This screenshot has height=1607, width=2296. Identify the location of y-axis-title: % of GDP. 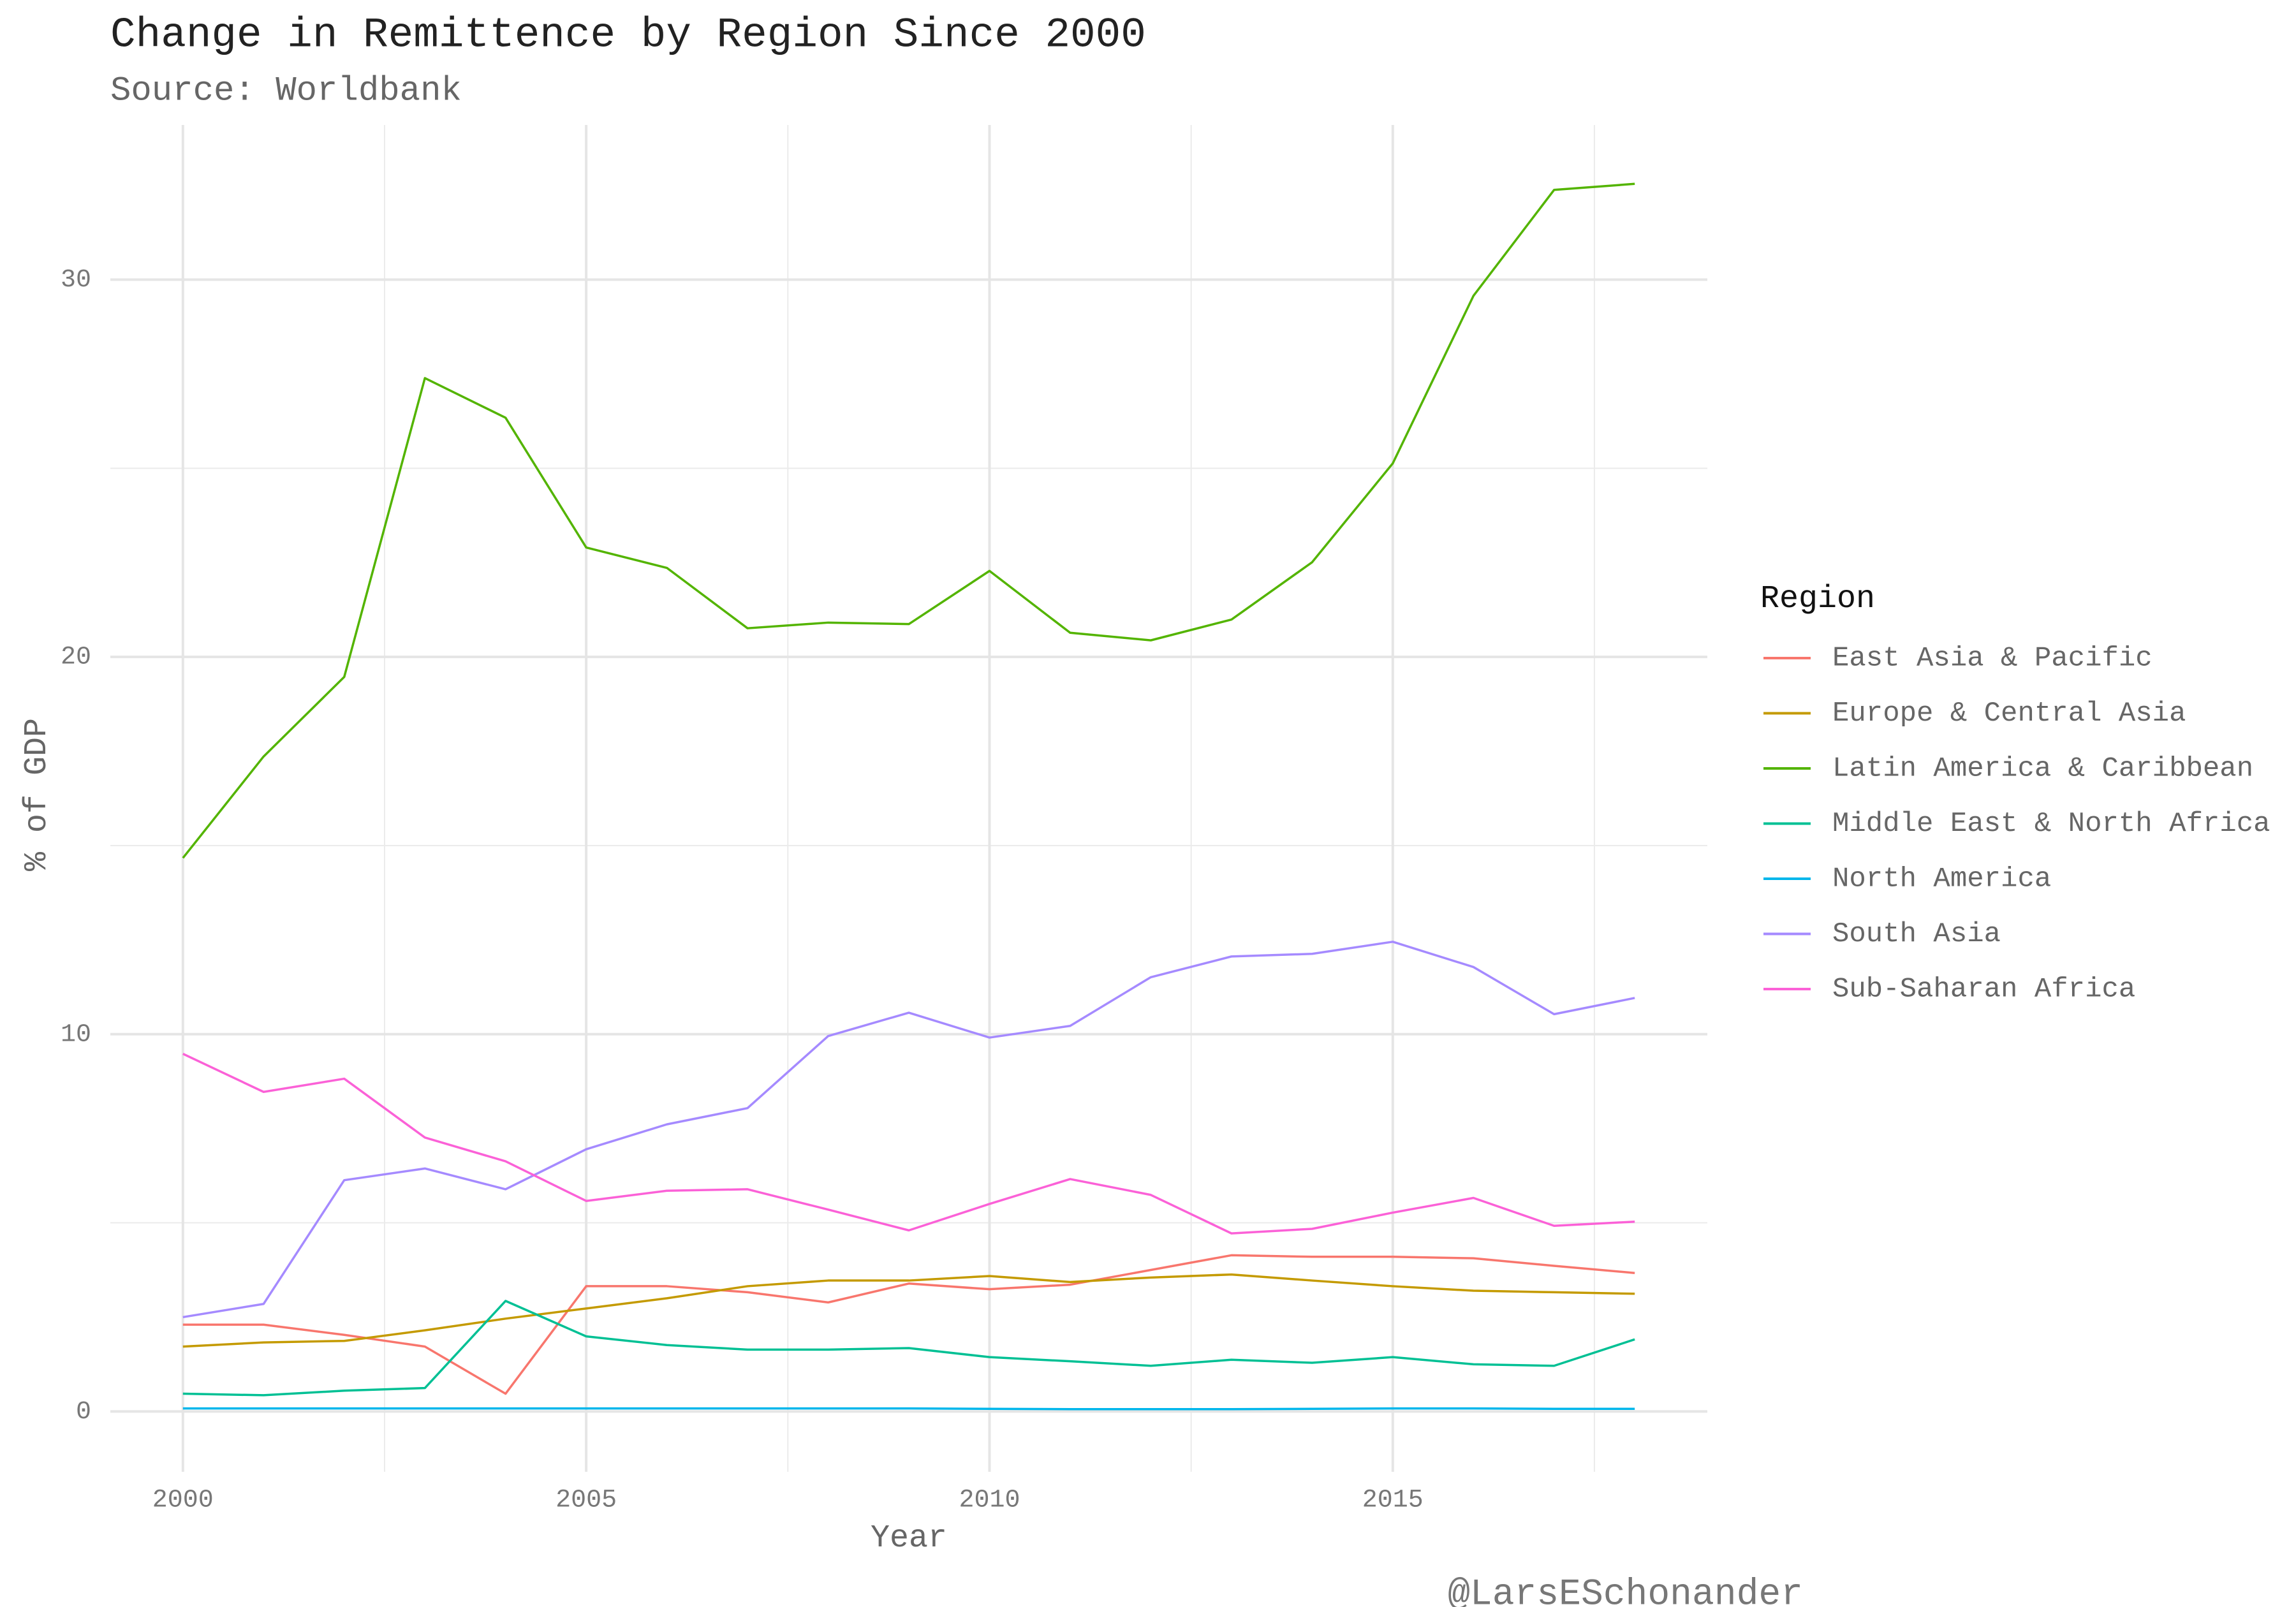
(37, 794).